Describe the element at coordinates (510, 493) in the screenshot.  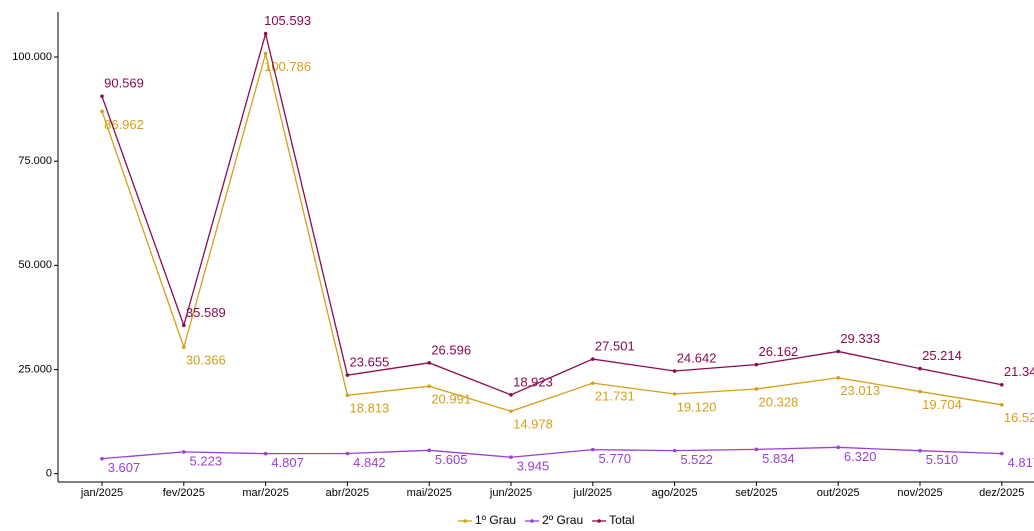
I see `x-tick-label: jun/2025` at that location.